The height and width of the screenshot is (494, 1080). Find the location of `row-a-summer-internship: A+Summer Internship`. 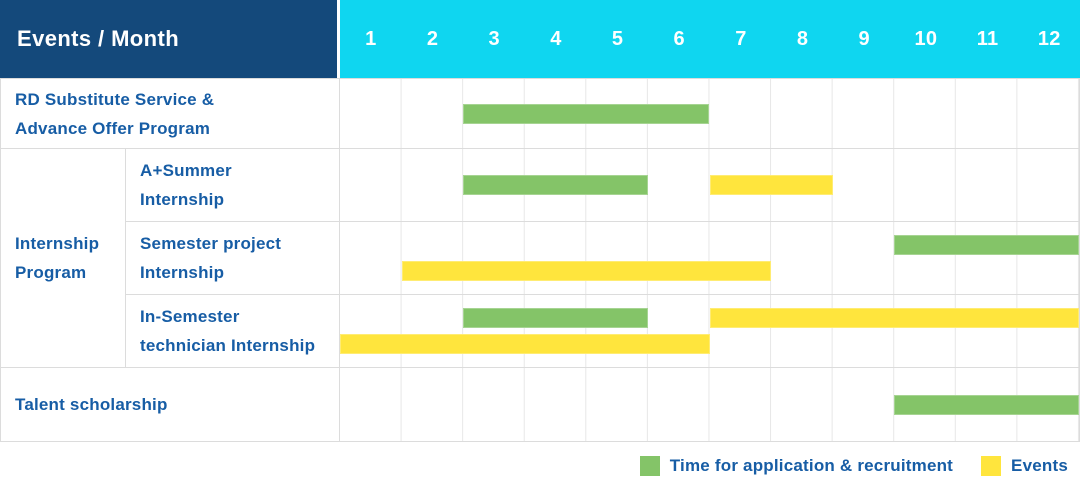

row-a-summer-internship: A+Summer Internship is located at coordinates (602, 185).